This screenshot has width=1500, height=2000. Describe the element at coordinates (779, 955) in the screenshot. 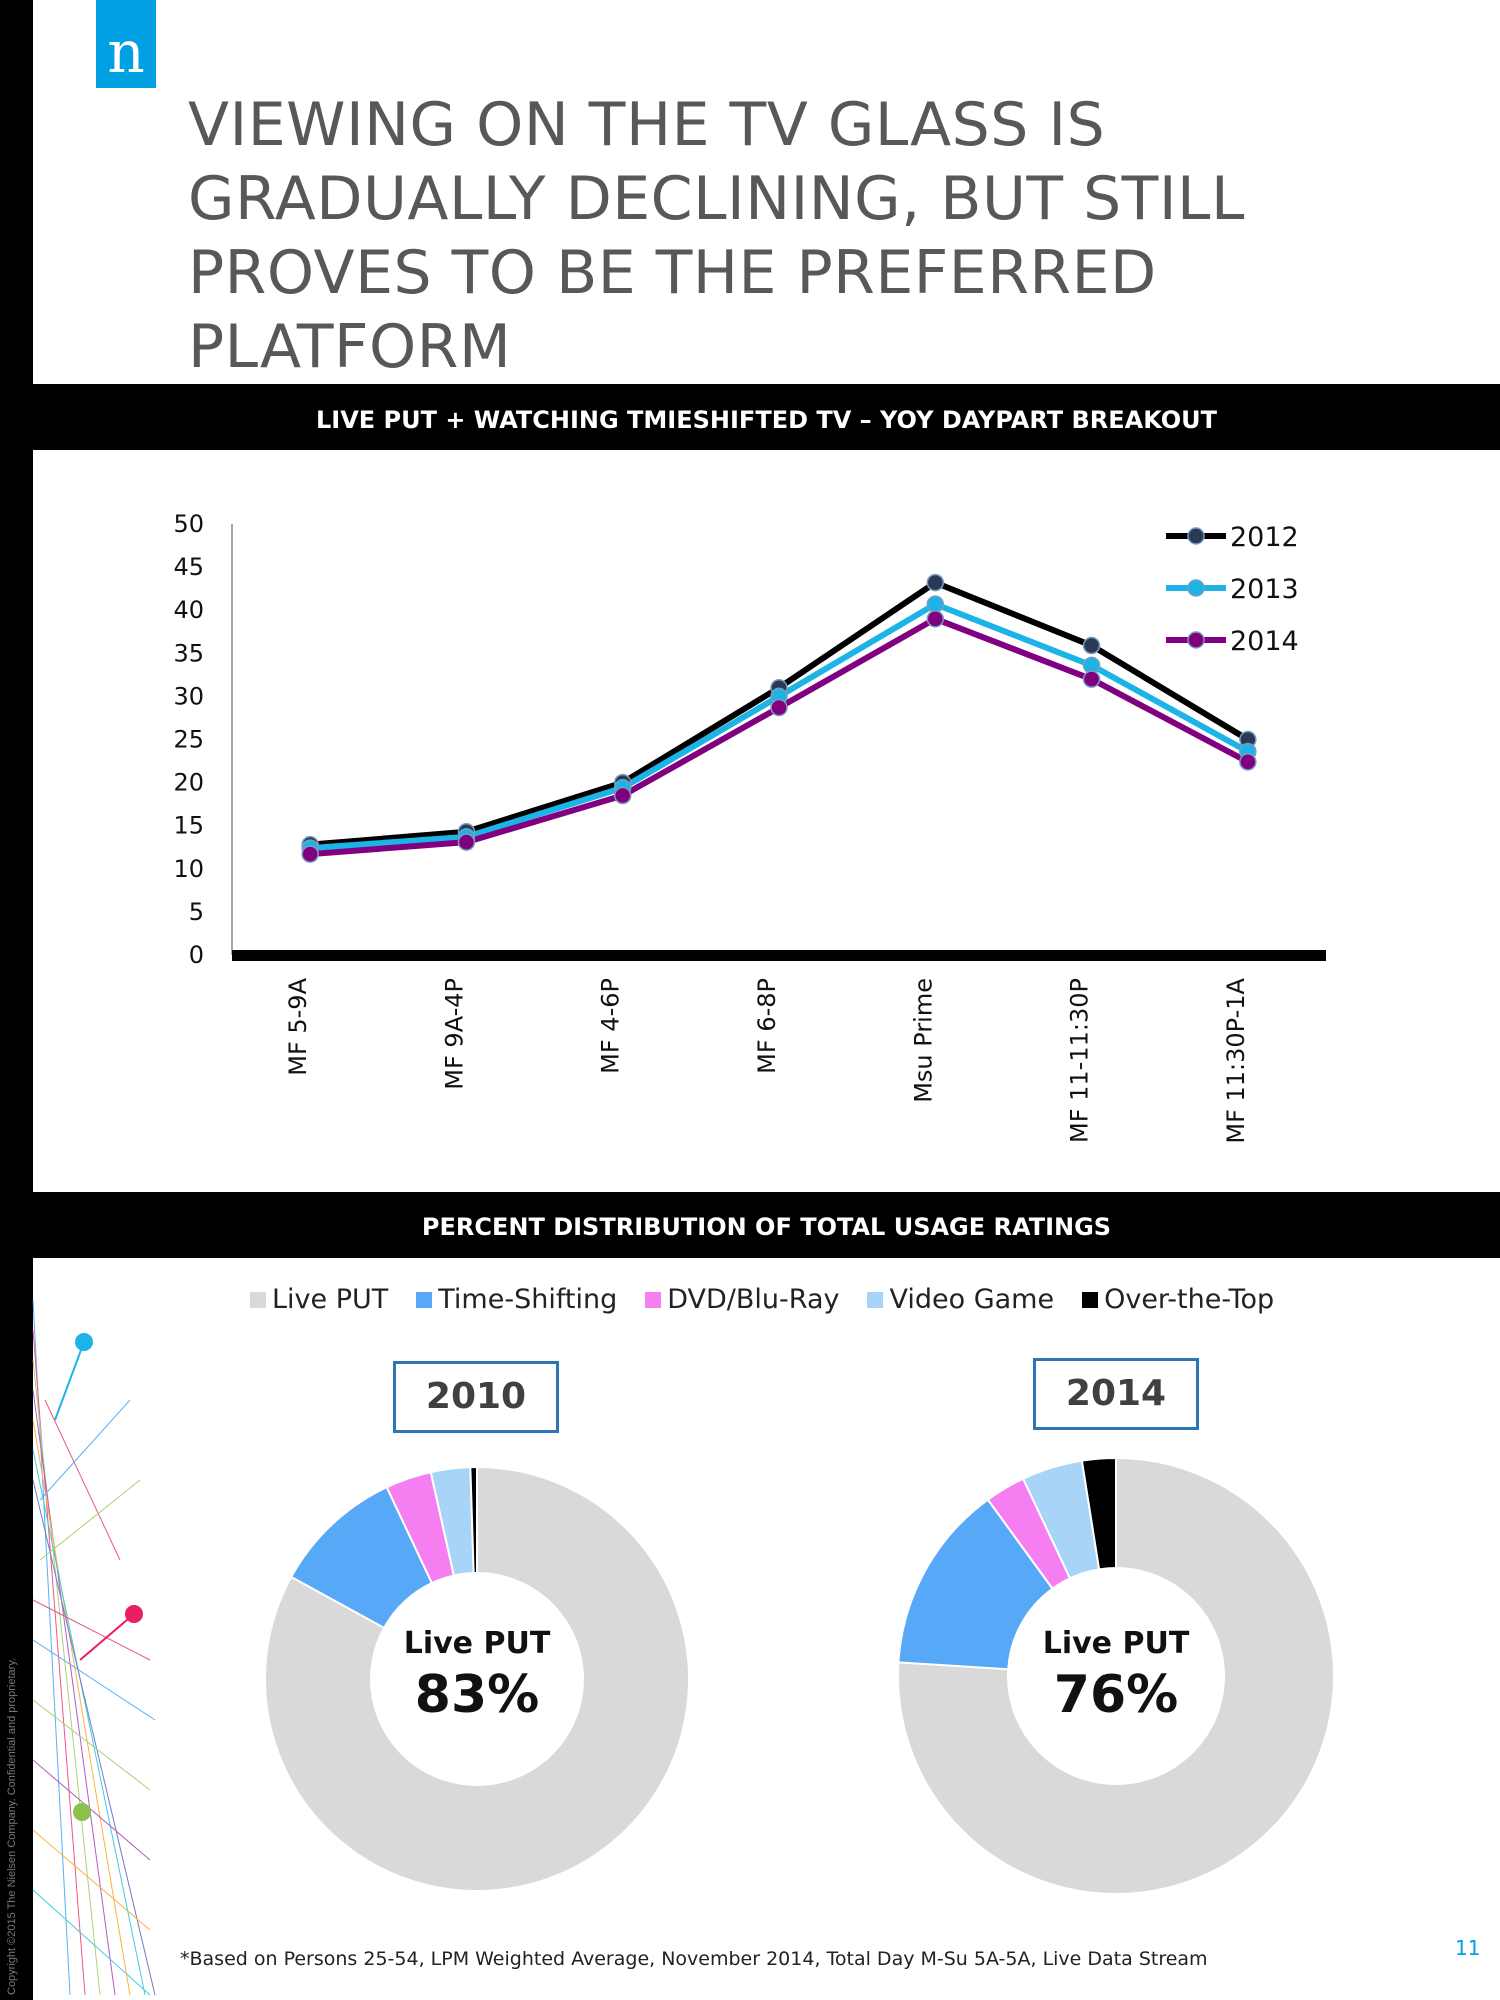

I see `x-axis-bar` at that location.